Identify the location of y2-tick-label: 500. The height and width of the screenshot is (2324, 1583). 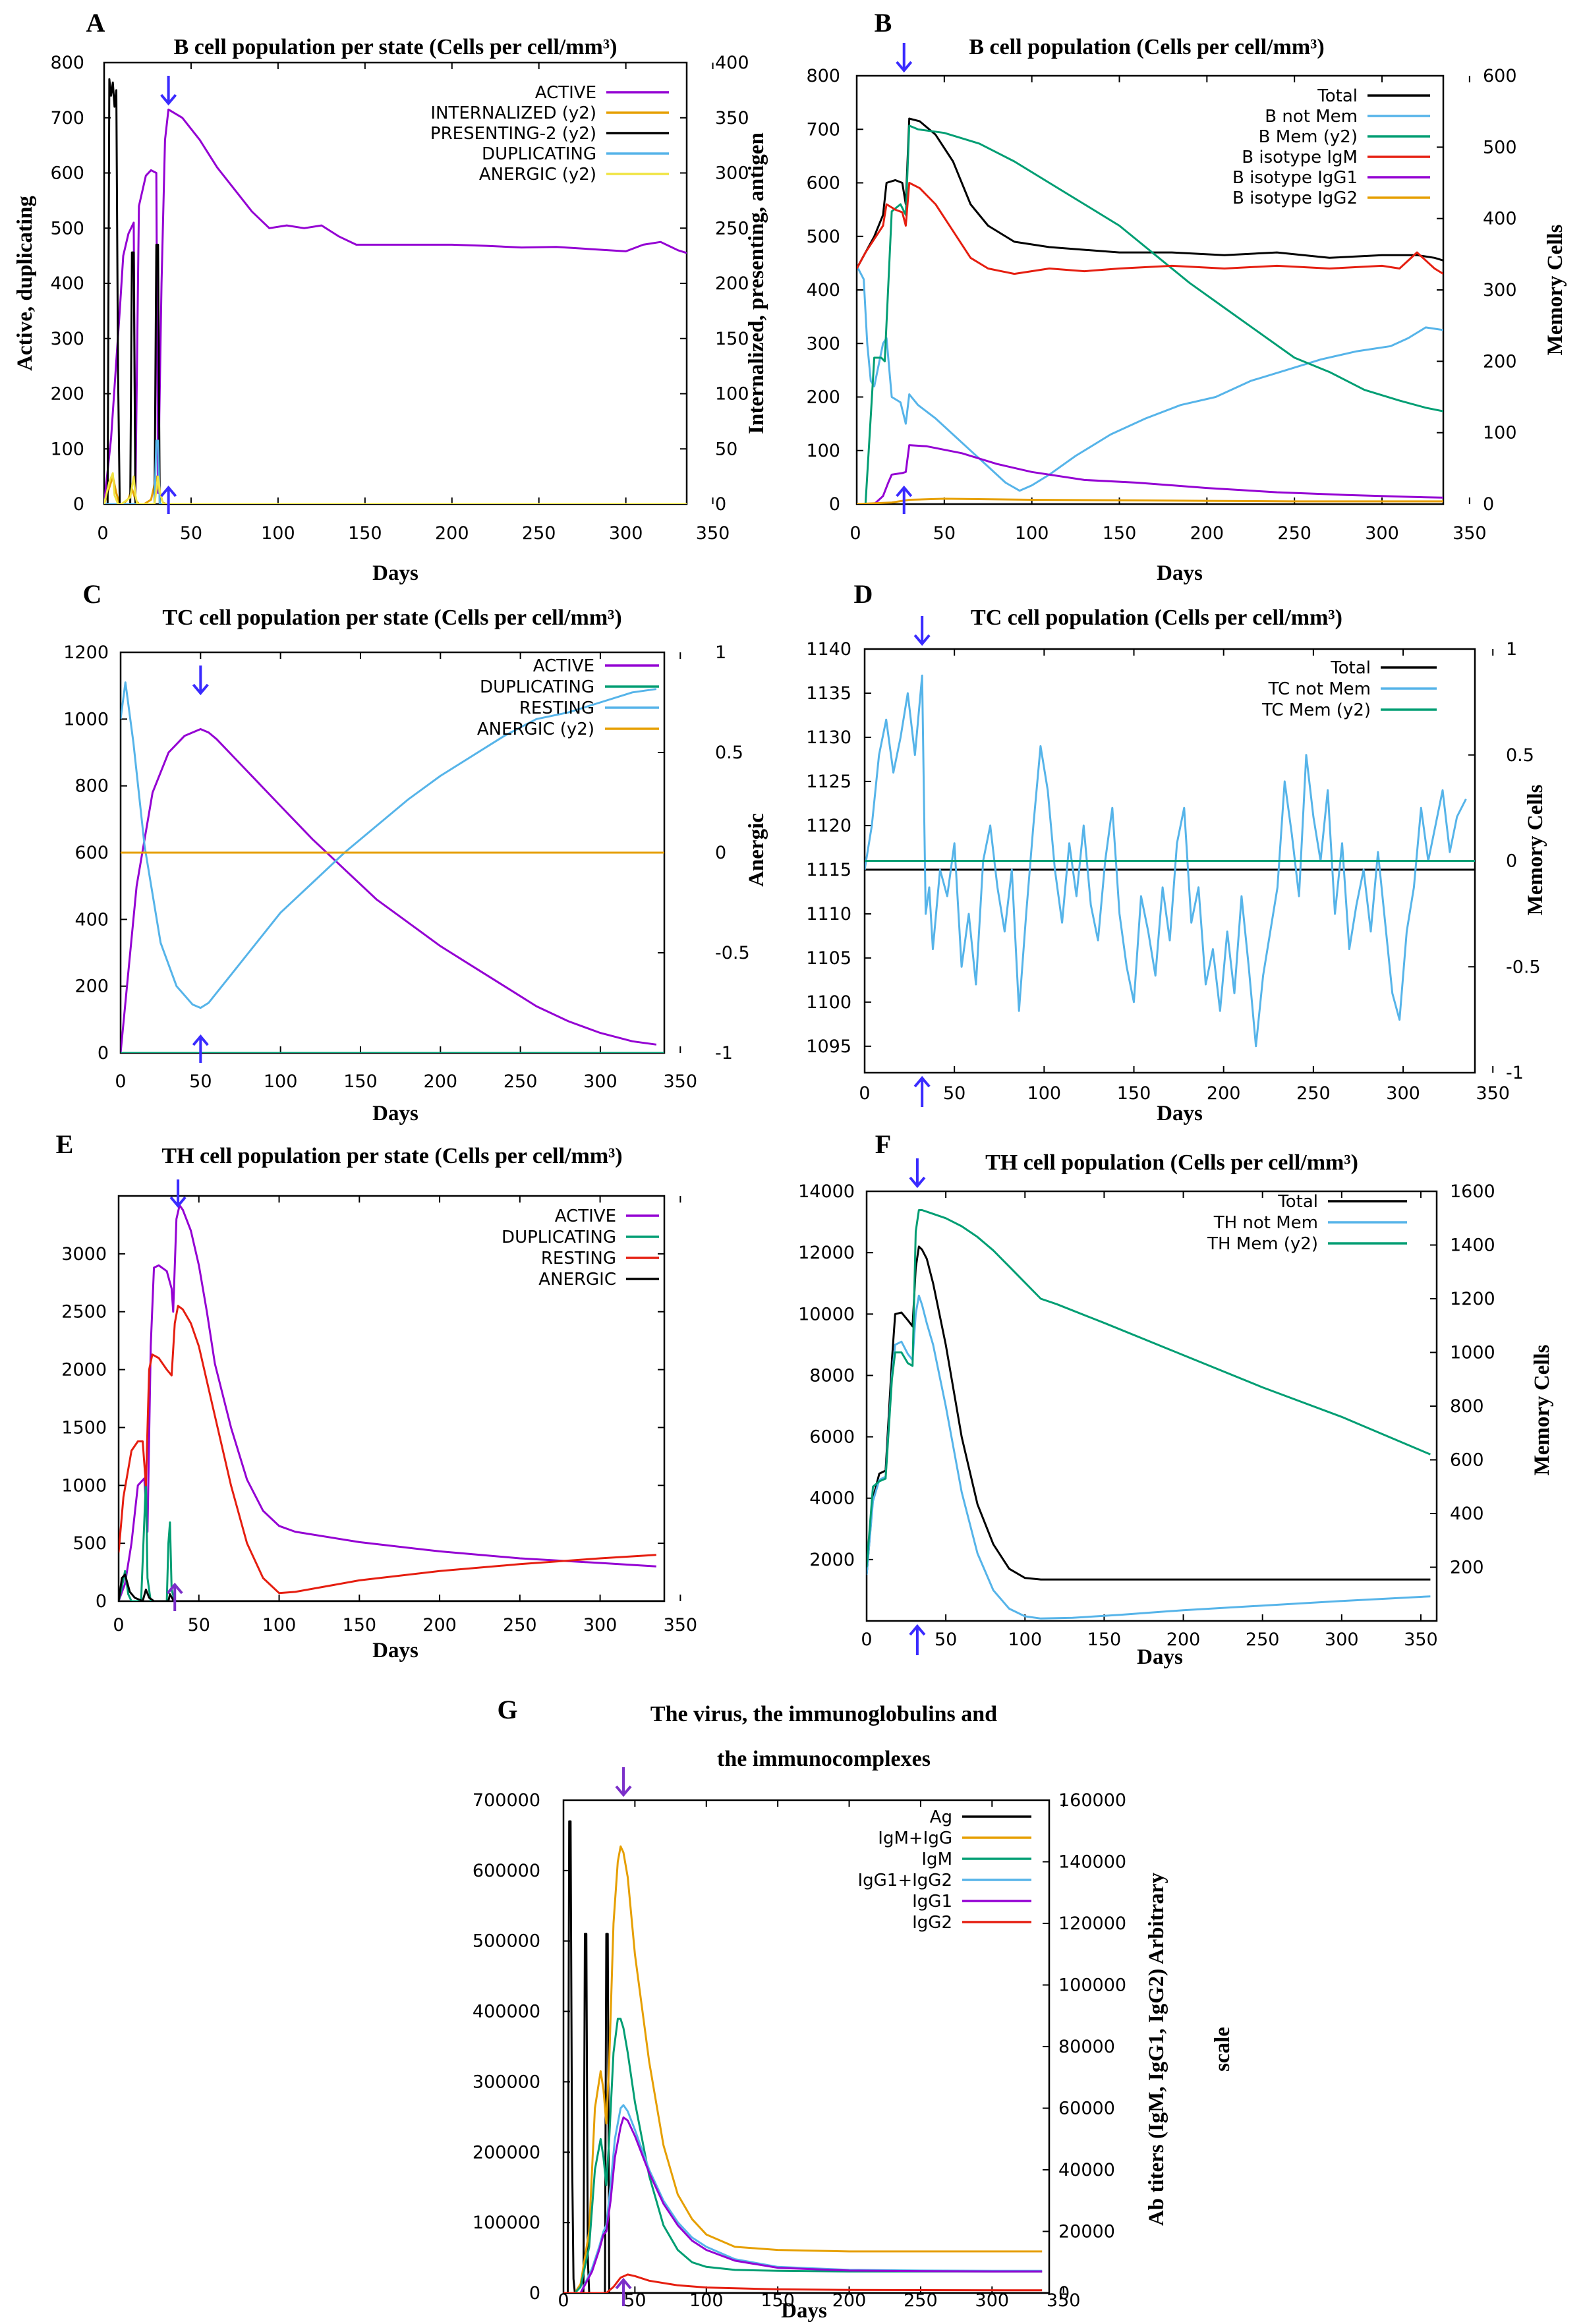
(1500, 147).